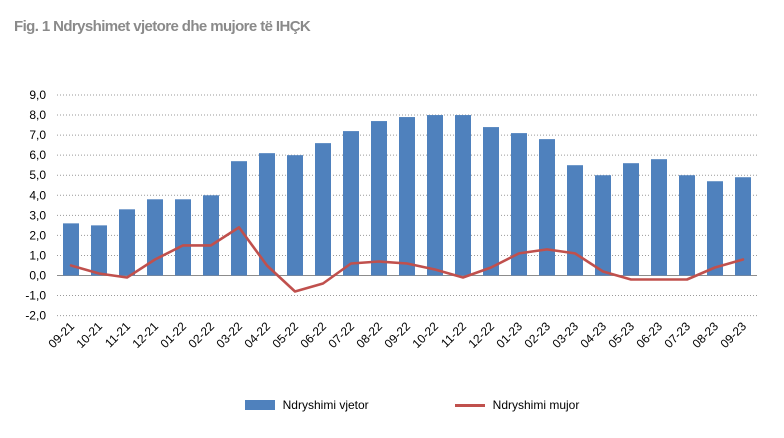 The width and height of the screenshot is (784, 438). What do you see at coordinates (650, 335) in the screenshot?
I see `x-tick-label: 06-23` at bounding box center [650, 335].